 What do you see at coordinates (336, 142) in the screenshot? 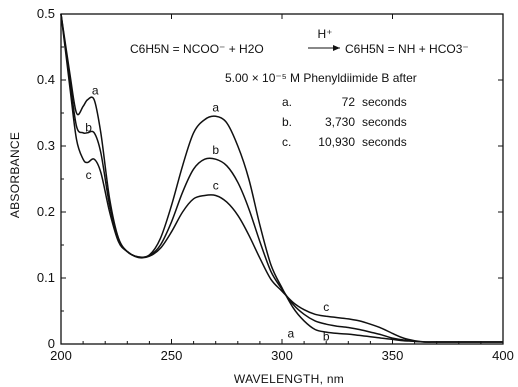
I see `legend-time-c: 10,930` at bounding box center [336, 142].